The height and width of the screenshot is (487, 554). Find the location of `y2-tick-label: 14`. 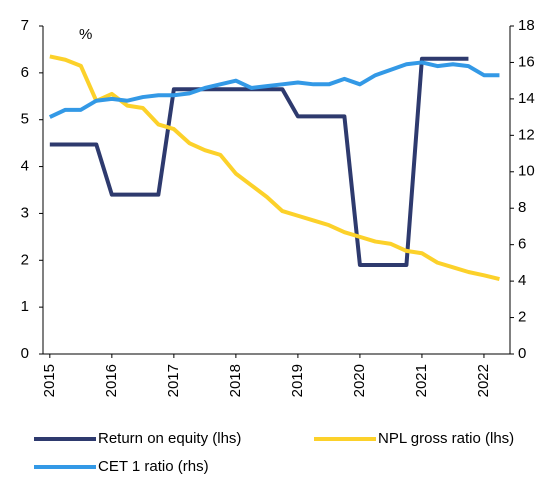

y2-tick-label: 14 is located at coordinates (526, 98).